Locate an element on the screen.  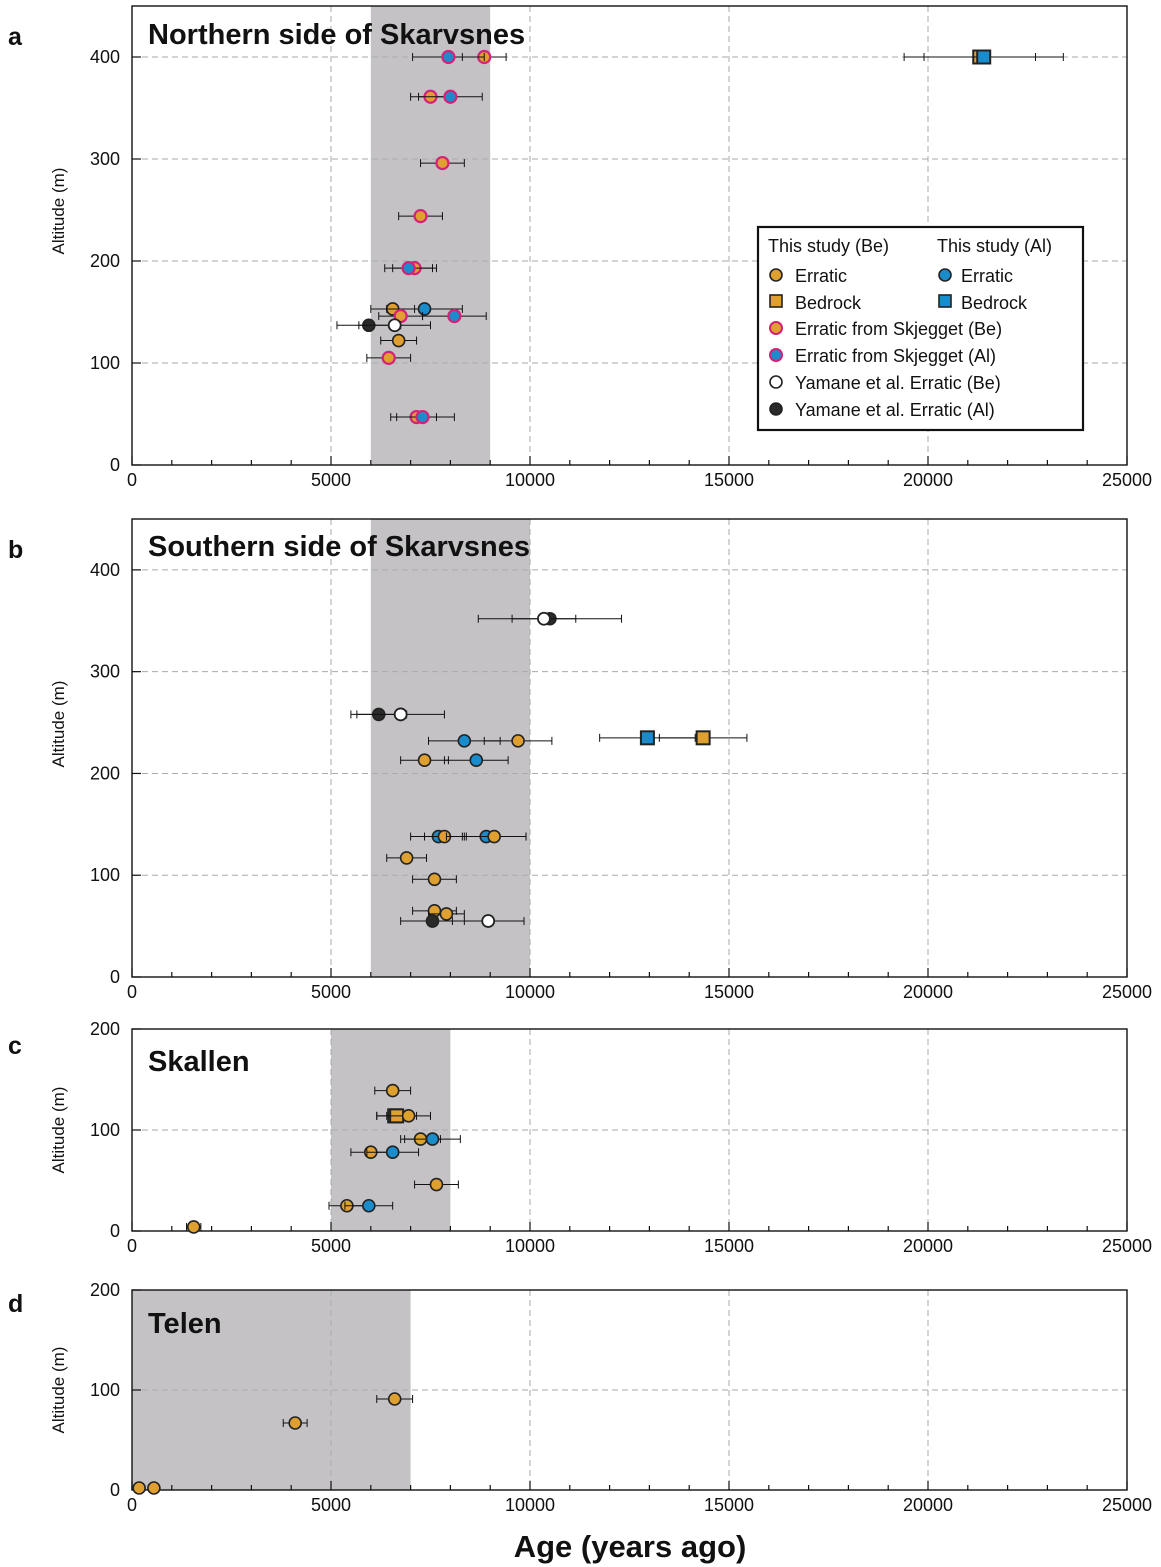
y-tick-label-c: 0 is located at coordinates (115, 1231).